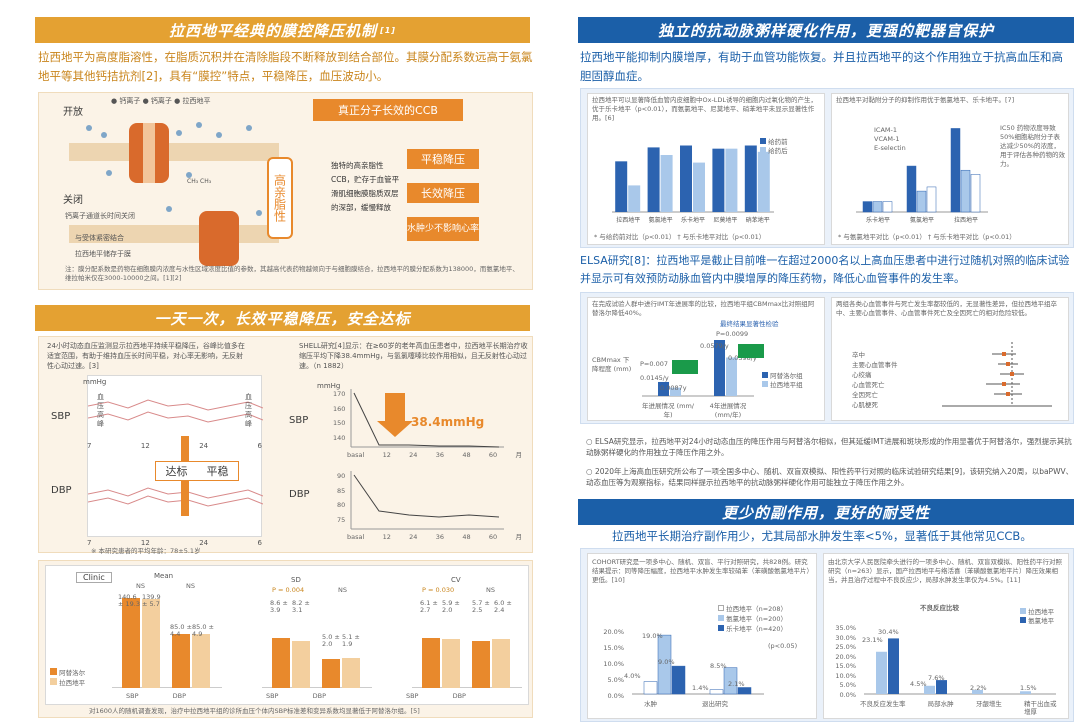 The image size is (1080, 727). Describe the element at coordinates (481, 664) in the screenshot. I see `bar-cv-dbp-a` at that location.